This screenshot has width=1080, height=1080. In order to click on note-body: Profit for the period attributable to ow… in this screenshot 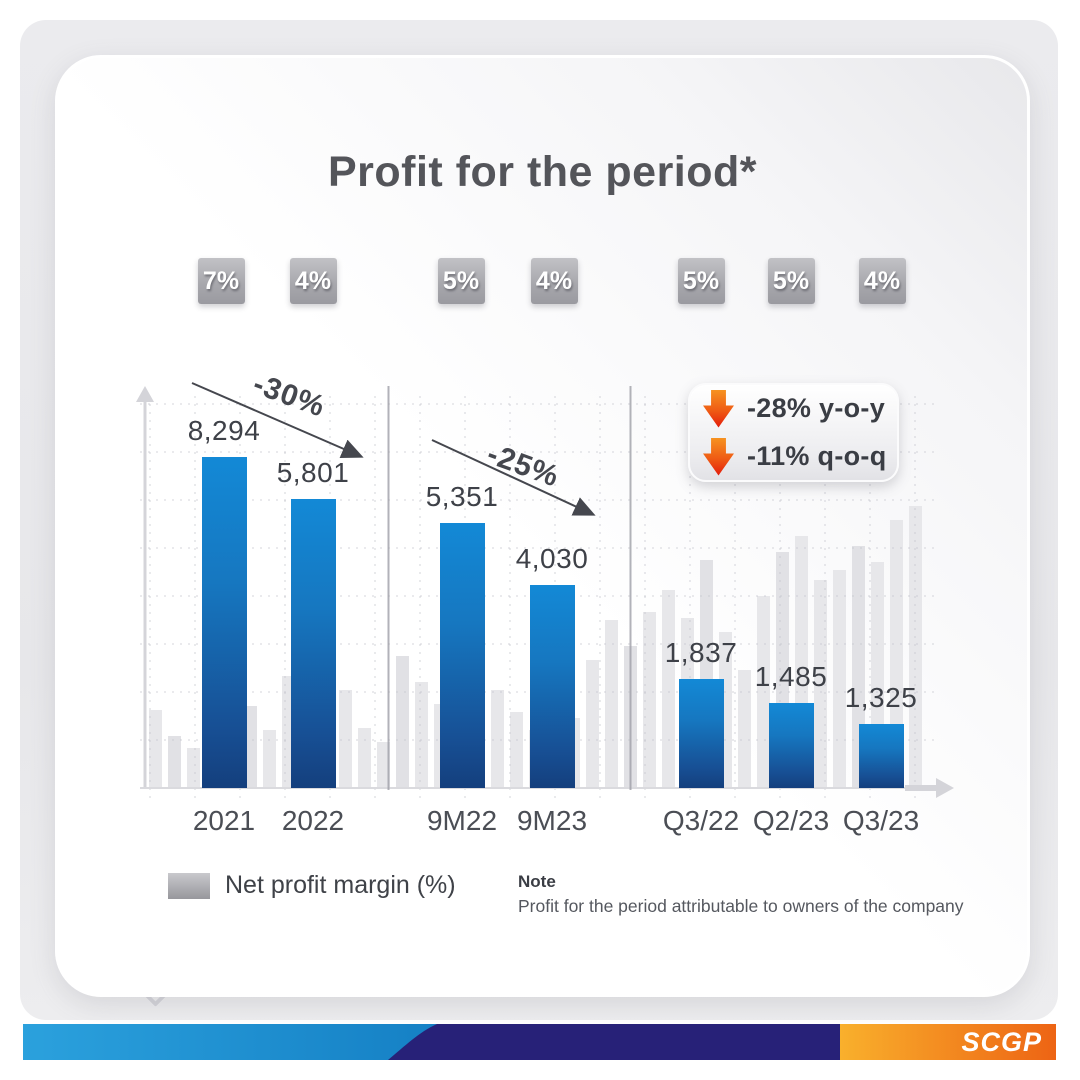, I will do `click(741, 906)`.